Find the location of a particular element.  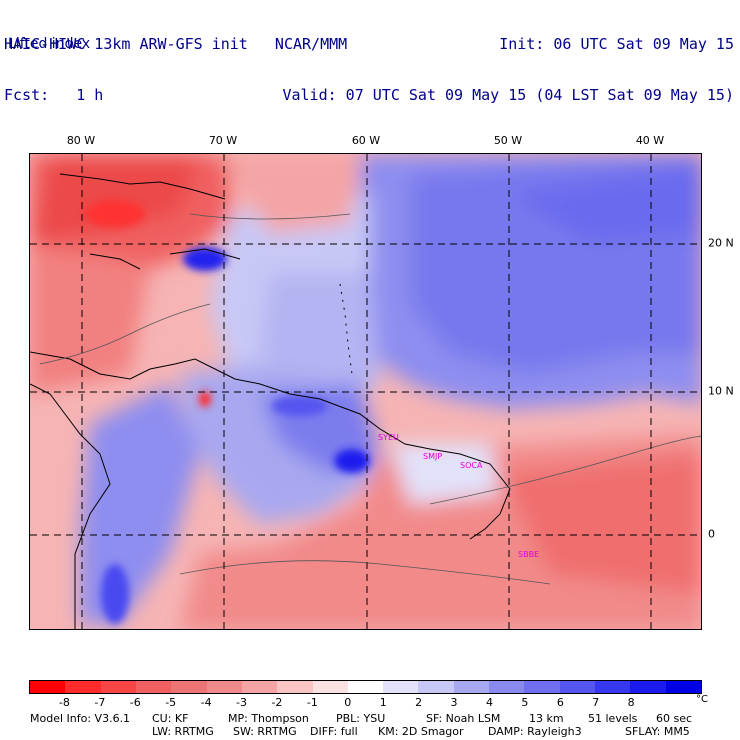

colorbar-tick-label: 1 is located at coordinates (383, 702).